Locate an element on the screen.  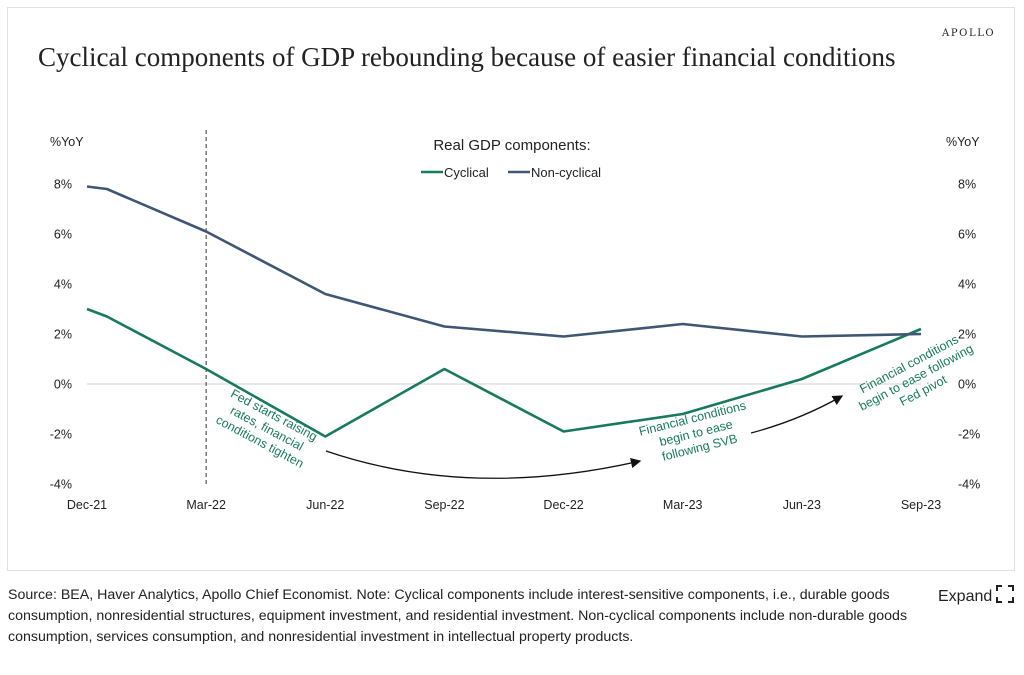
expand-icon is located at coordinates (1005, 596).